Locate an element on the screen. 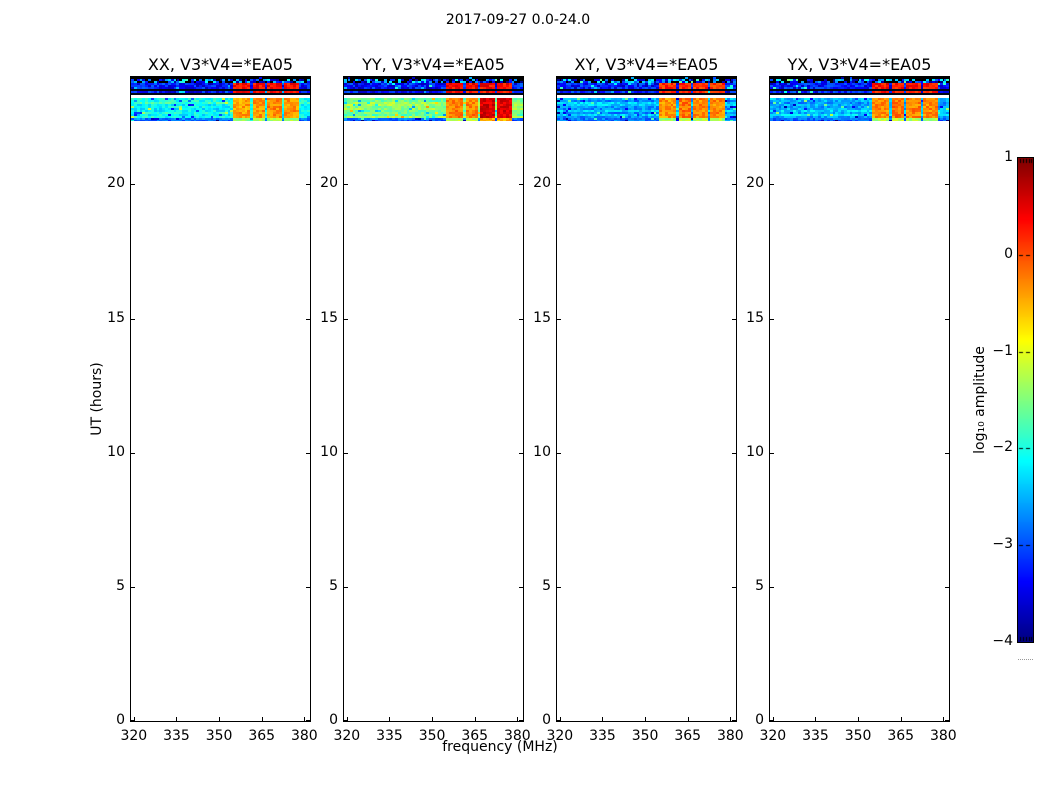  y-axis-label: UT (hours) is located at coordinates (97, 399).